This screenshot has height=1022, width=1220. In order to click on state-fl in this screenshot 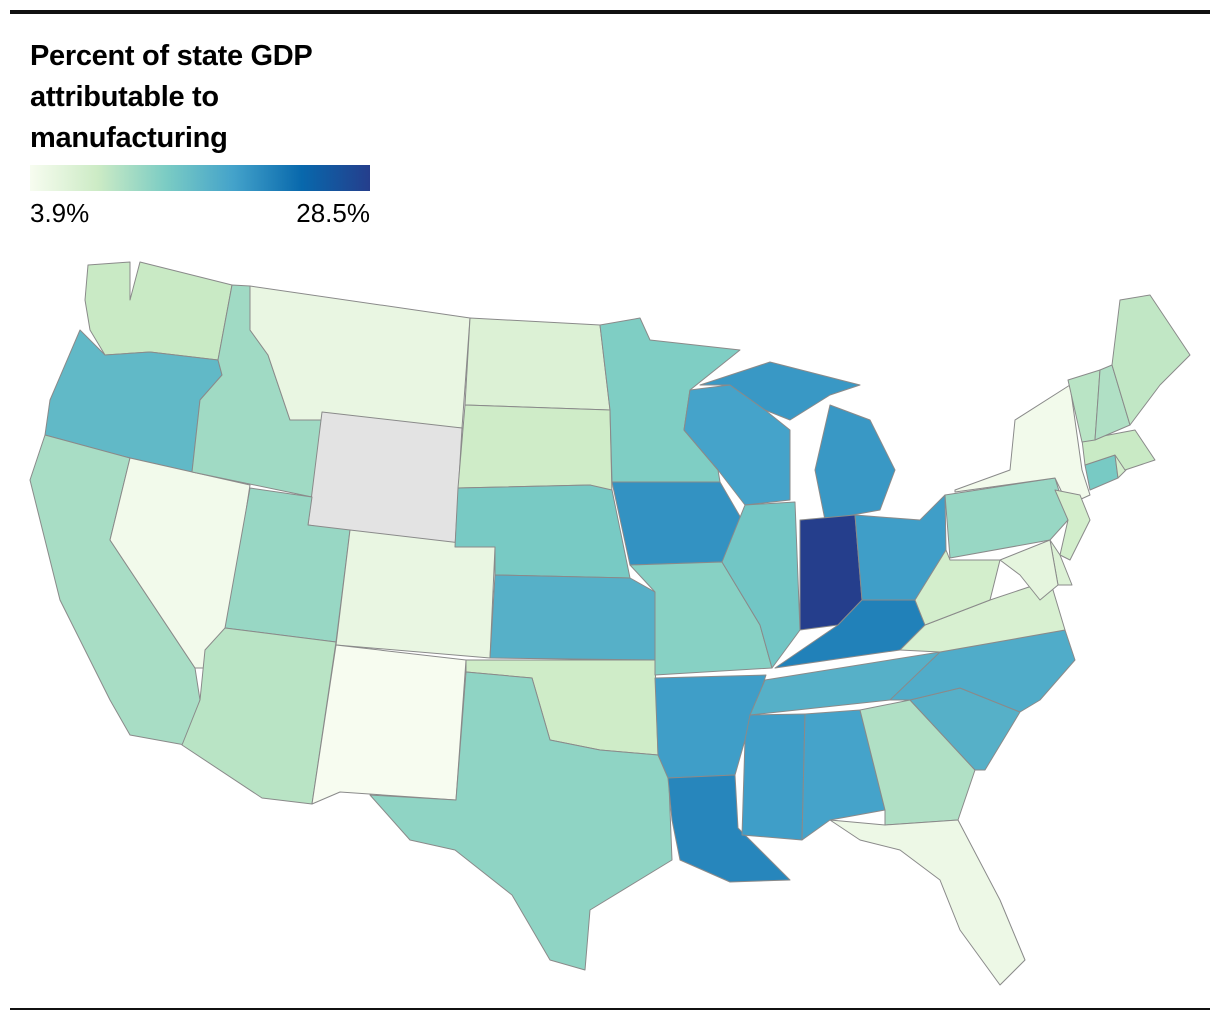, I will do `click(927, 902)`.